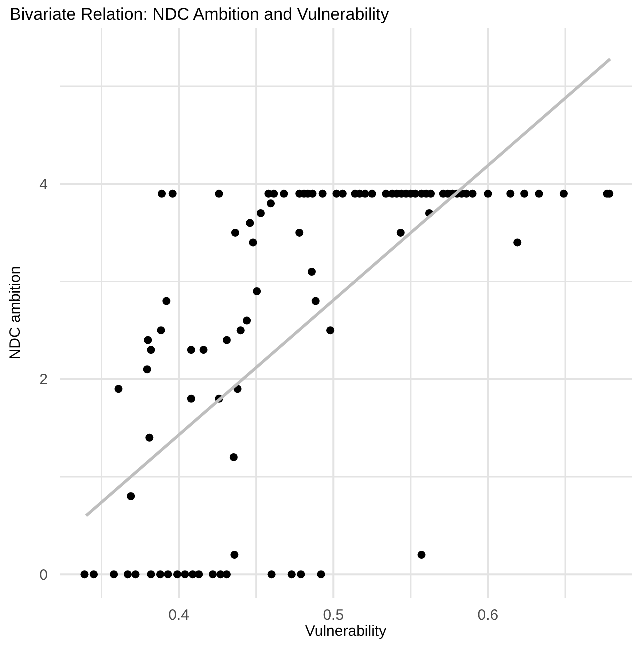 This screenshot has height=656, width=637. I want to click on y-tick-label: 0, so click(44, 575).